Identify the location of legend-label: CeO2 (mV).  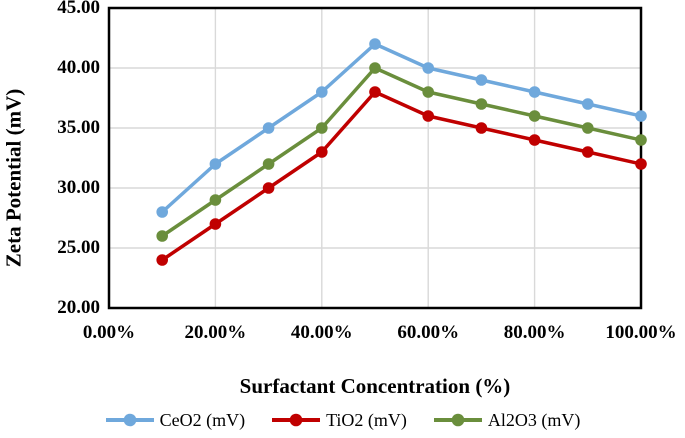
(202, 420).